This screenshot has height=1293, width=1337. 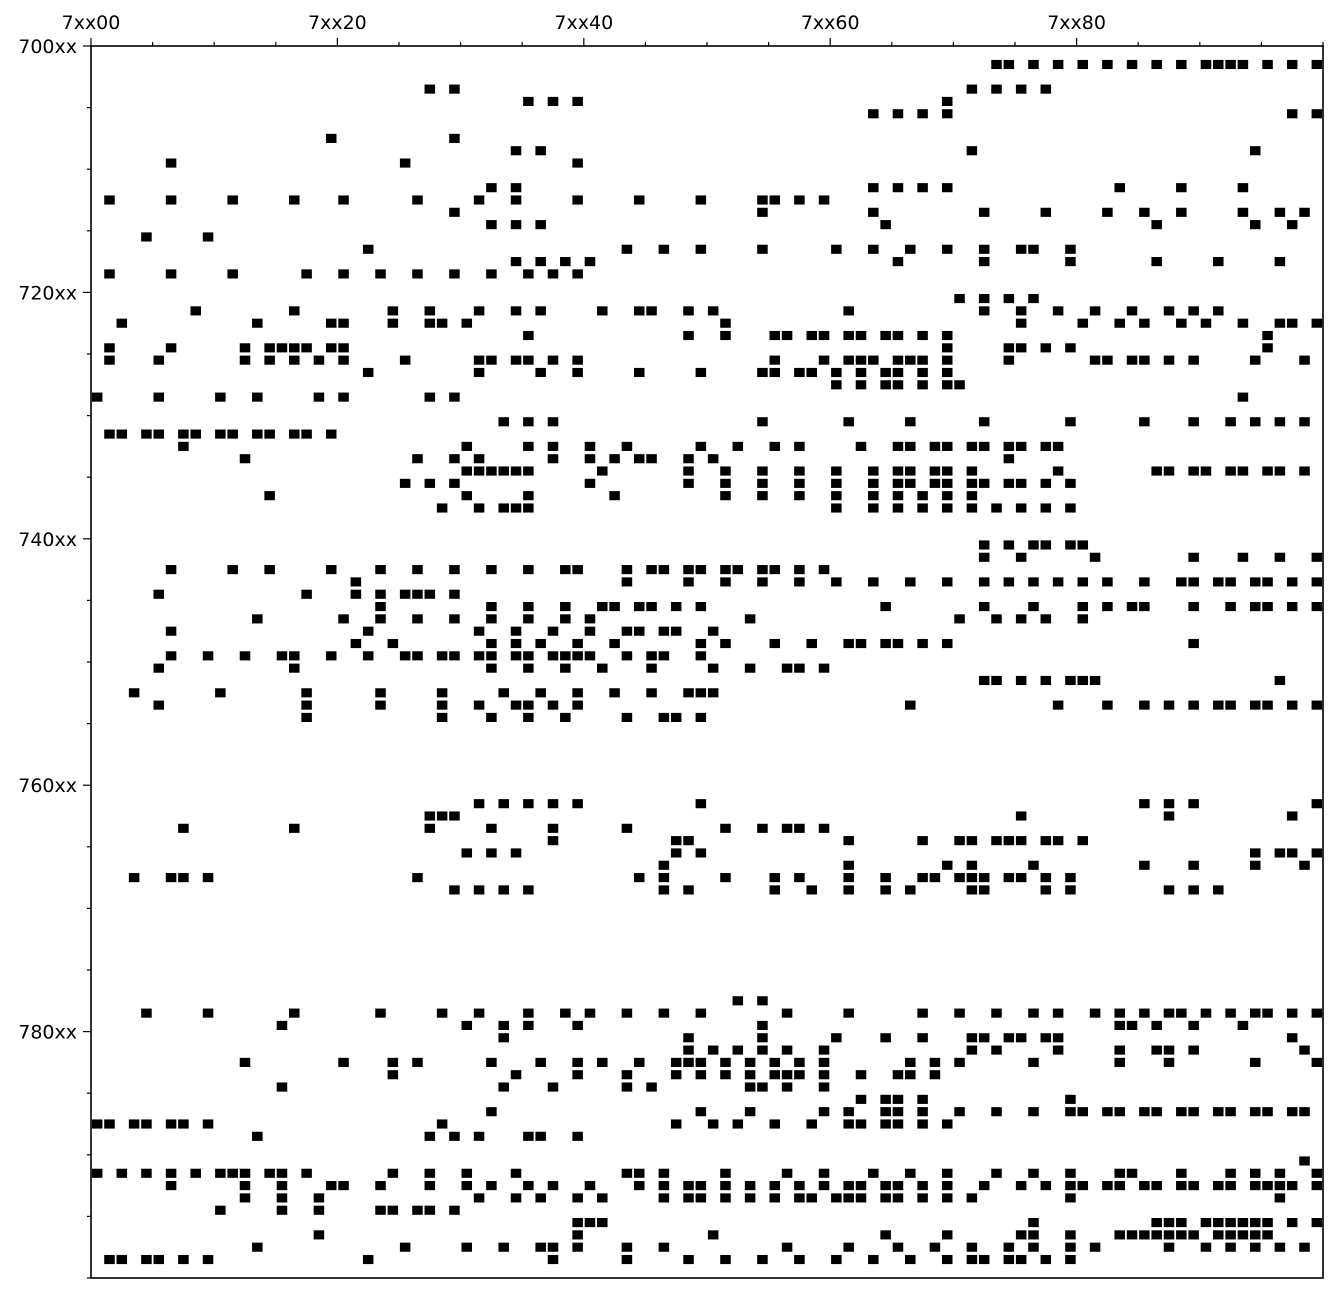 I want to click on x-tick-label: 7xx00, so click(x=91, y=23).